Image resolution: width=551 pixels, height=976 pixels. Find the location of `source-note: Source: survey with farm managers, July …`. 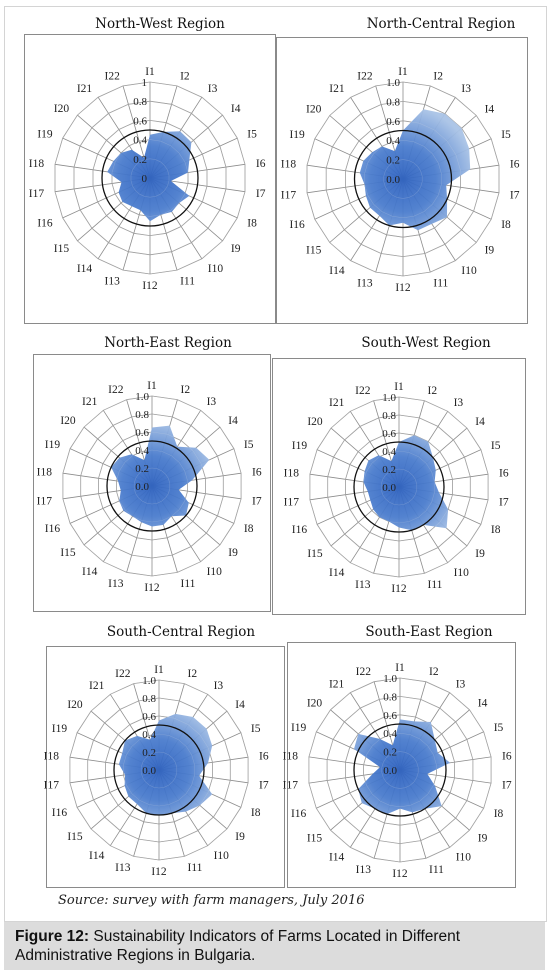

source-note: Source: survey with farm managers, July … is located at coordinates (211, 900).